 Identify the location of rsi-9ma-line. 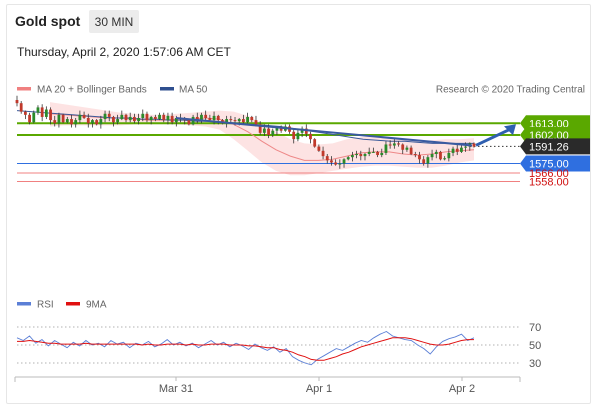
(245, 349).